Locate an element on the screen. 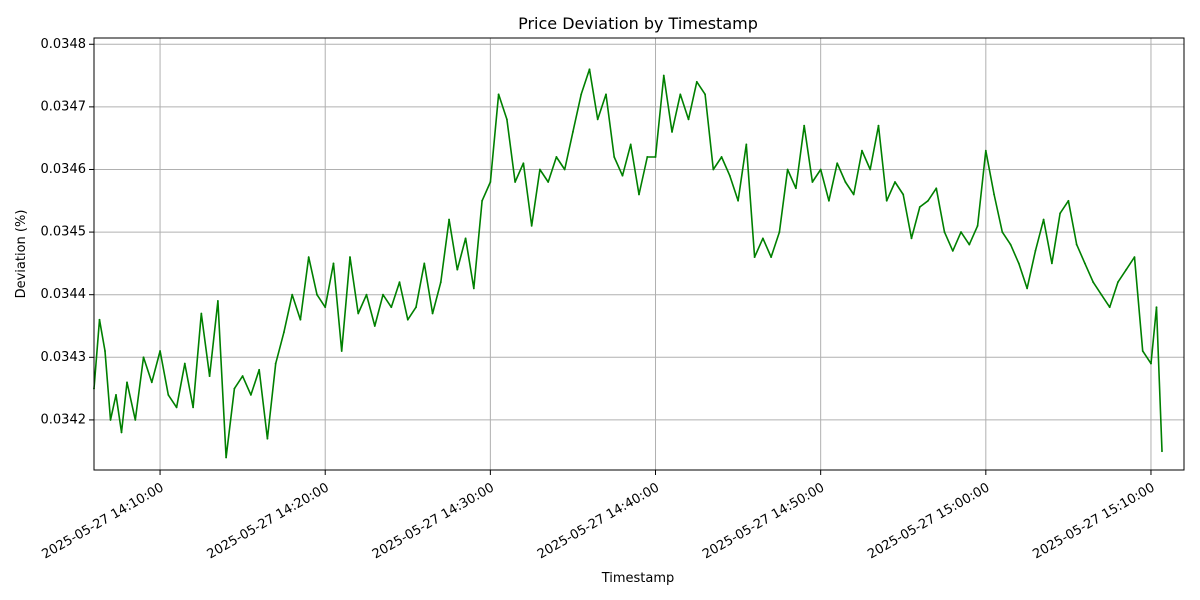 The image size is (1200, 600). y-tick-label: 0.0343 is located at coordinates (64, 357).